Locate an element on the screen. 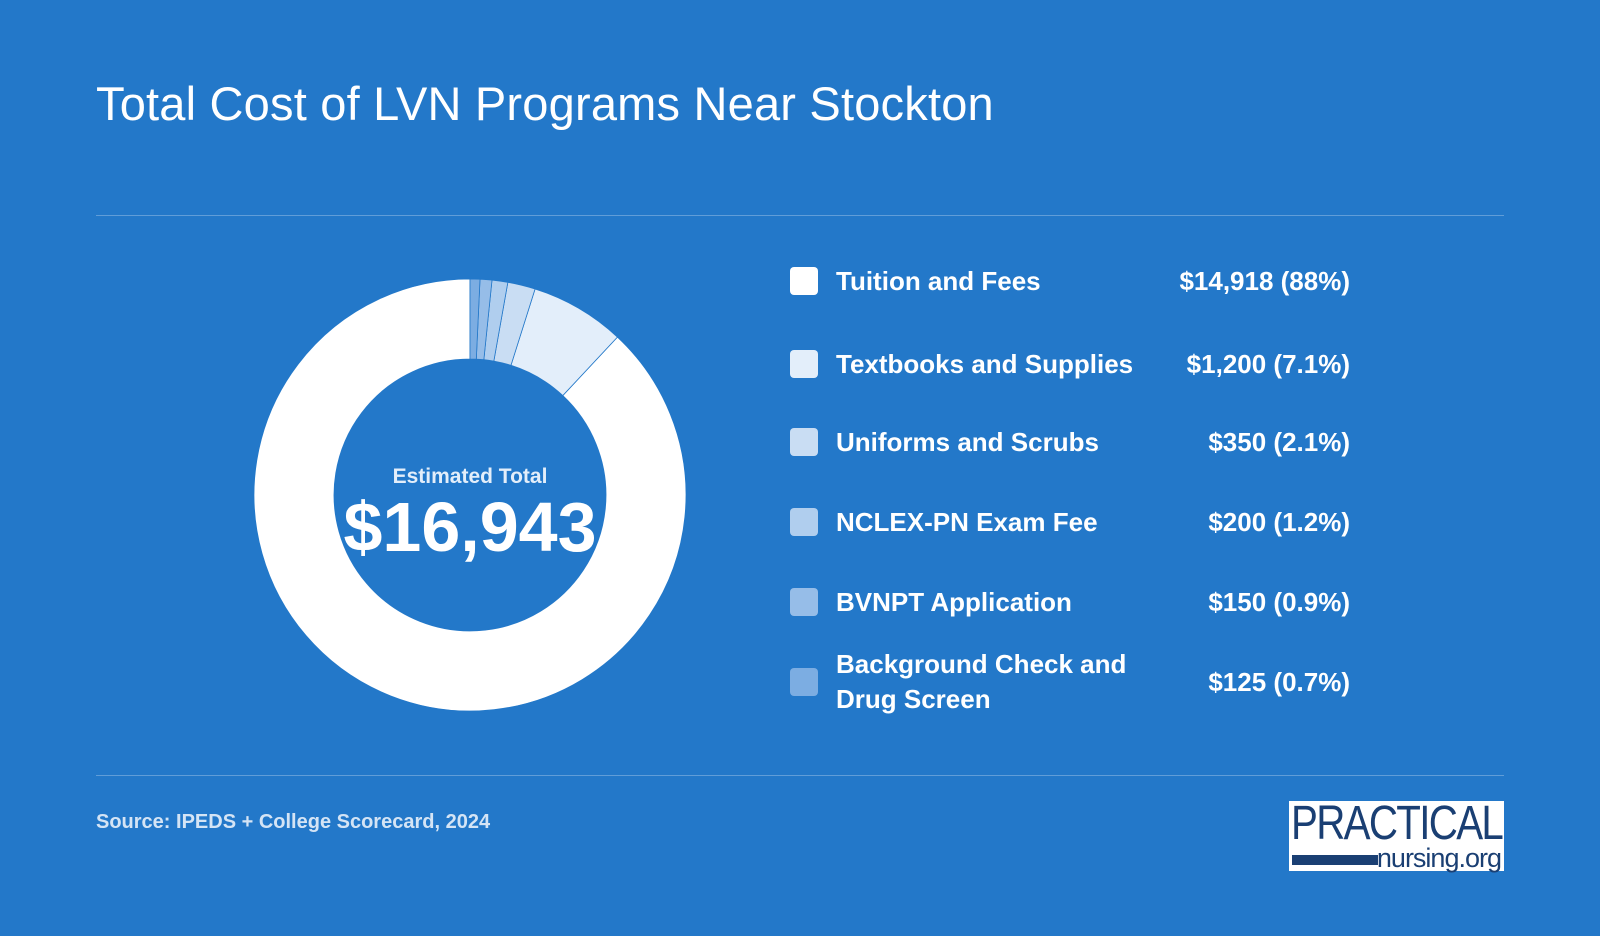 Image resolution: width=1600 pixels, height=936 pixels. legend-label: BVNPT Application is located at coordinates (954, 601).